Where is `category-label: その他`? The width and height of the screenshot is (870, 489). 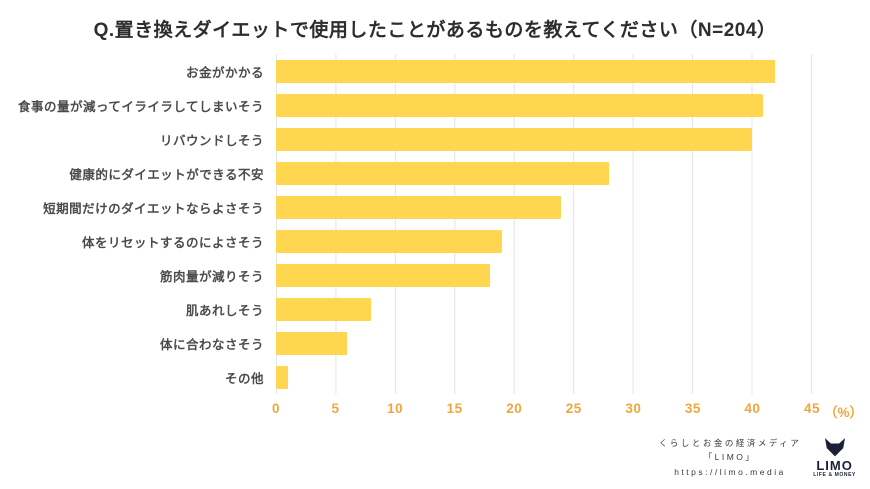 category-label: その他 is located at coordinates (244, 378).